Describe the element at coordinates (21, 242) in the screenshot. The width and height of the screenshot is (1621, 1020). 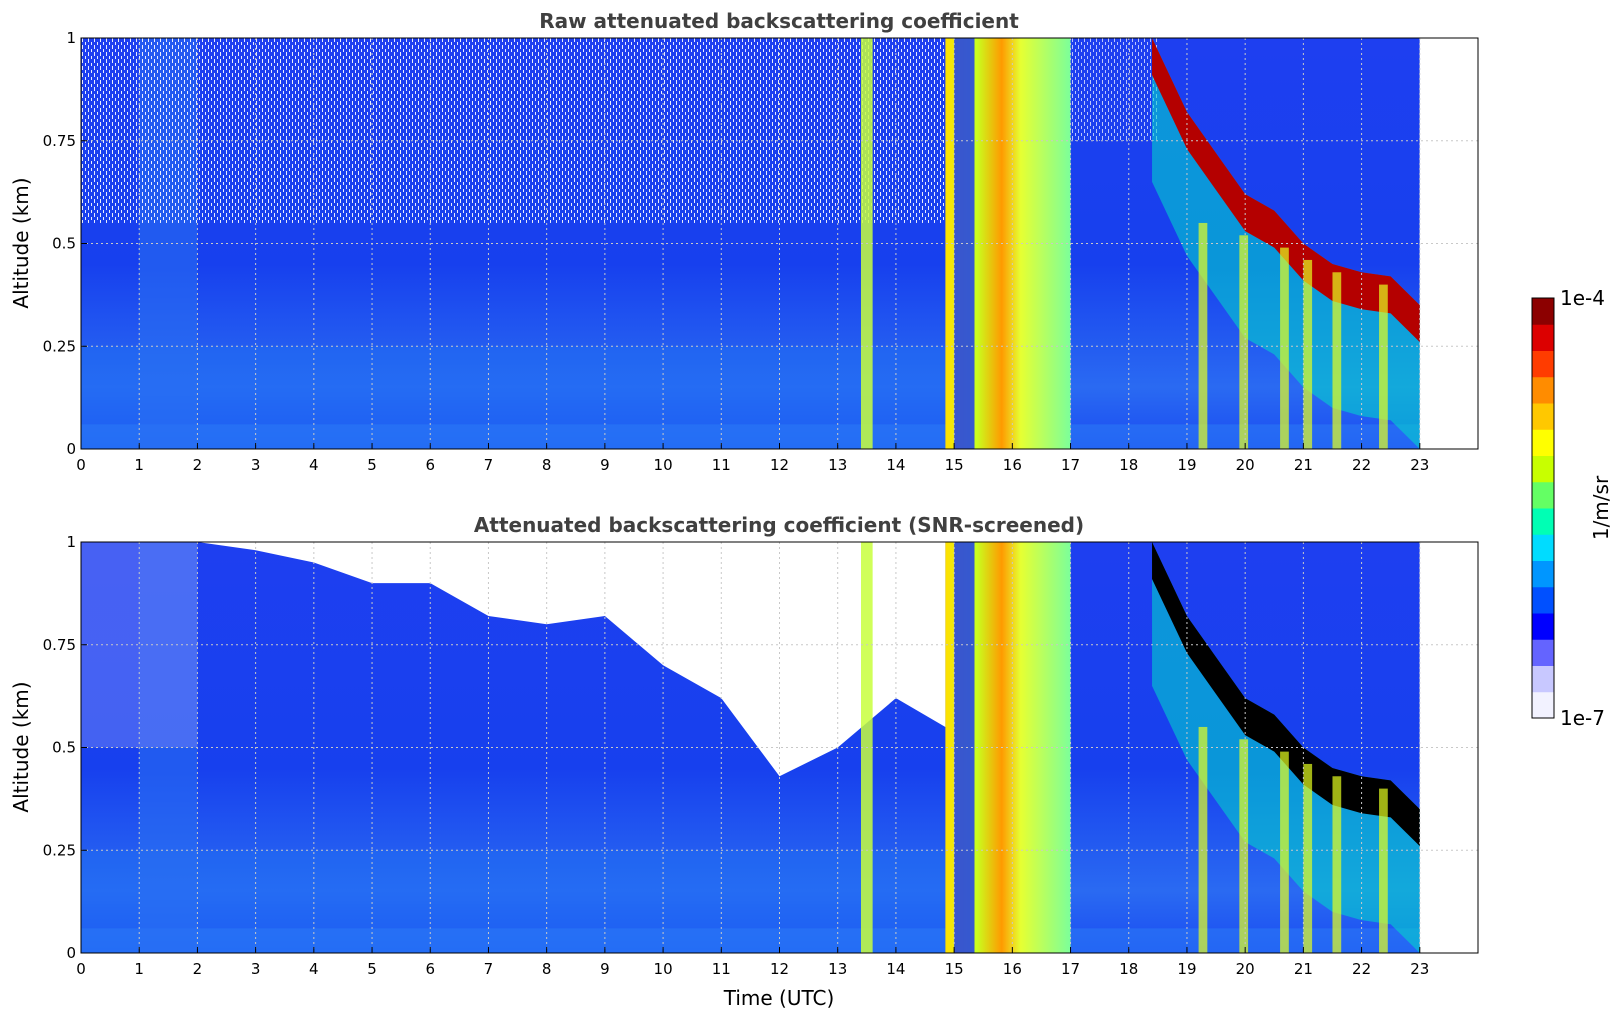
I see `panel-raw-ylabel: Altitude (km)` at that location.